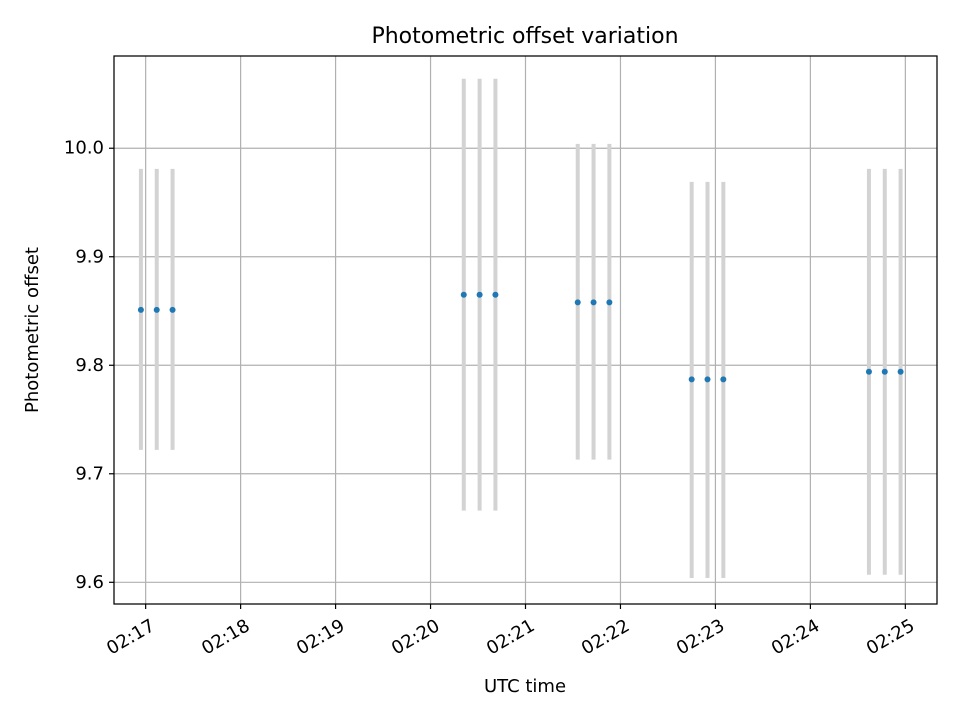  What do you see at coordinates (89, 582) in the screenshot?
I see `y-tick-label: 9.6` at bounding box center [89, 582].